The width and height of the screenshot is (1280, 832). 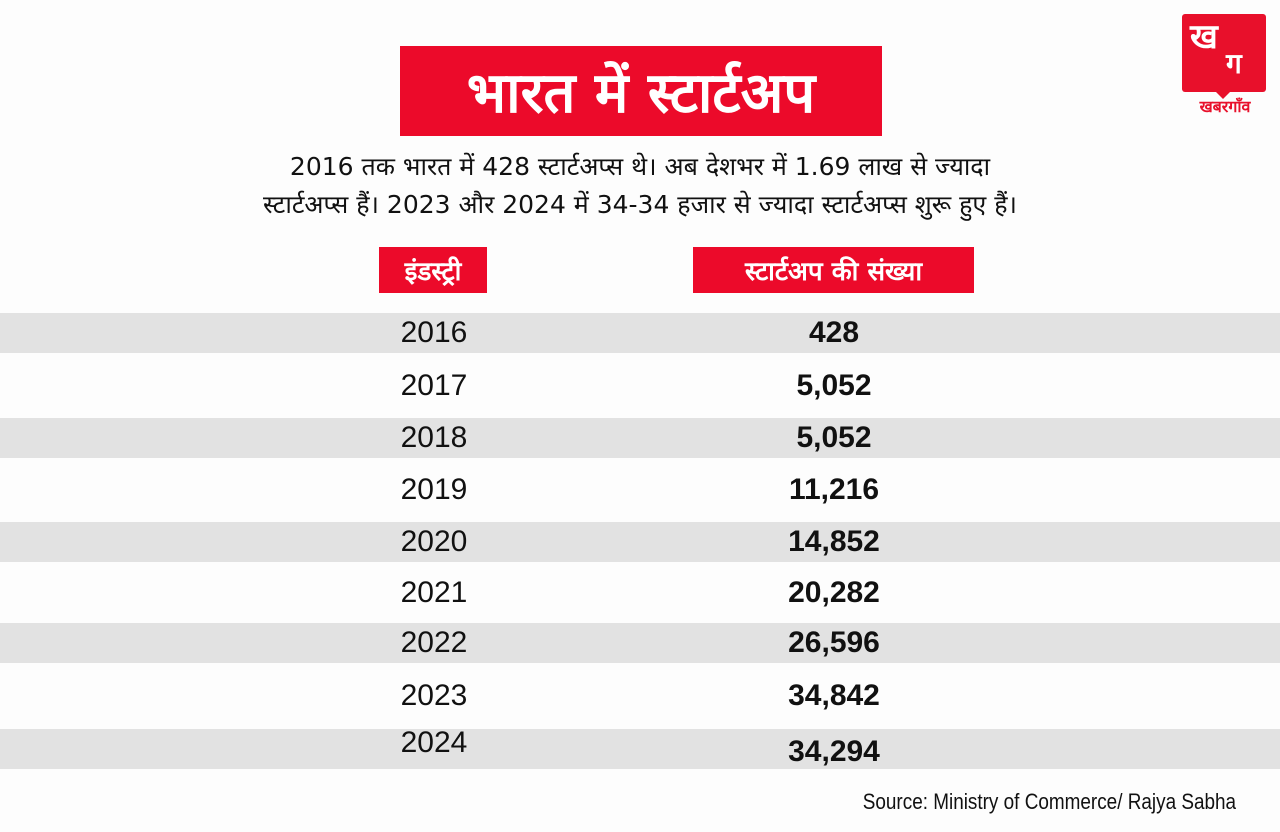 I want to click on row-year: 2021, so click(x=434, y=592).